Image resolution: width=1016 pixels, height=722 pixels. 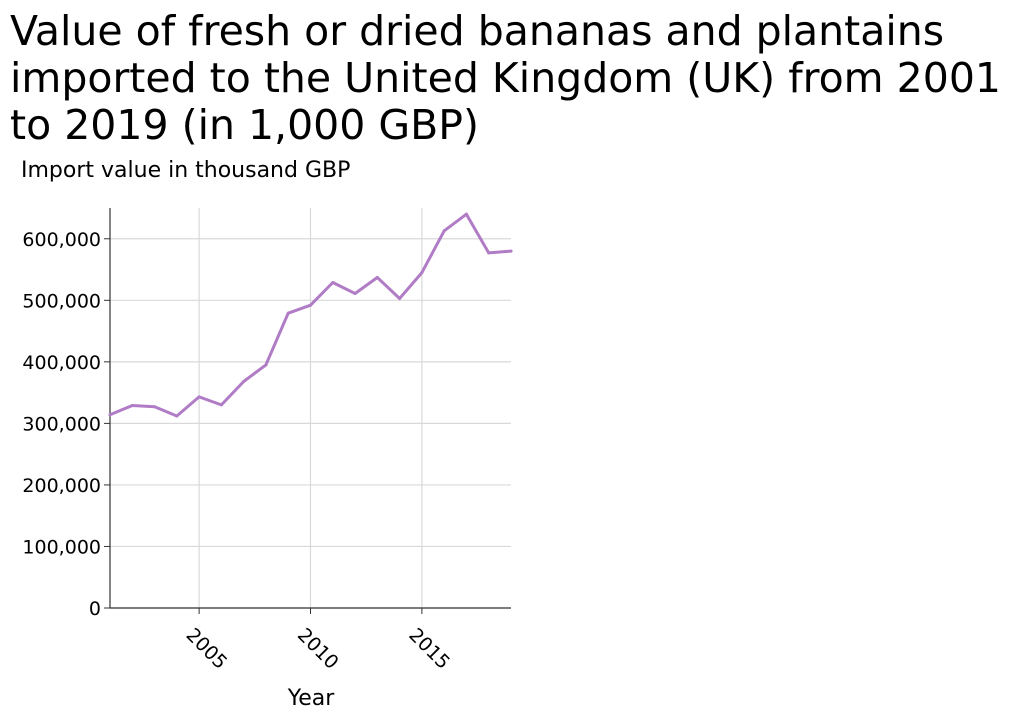 I want to click on y-axis-label: Import value in thousand GBP, so click(x=186, y=170).